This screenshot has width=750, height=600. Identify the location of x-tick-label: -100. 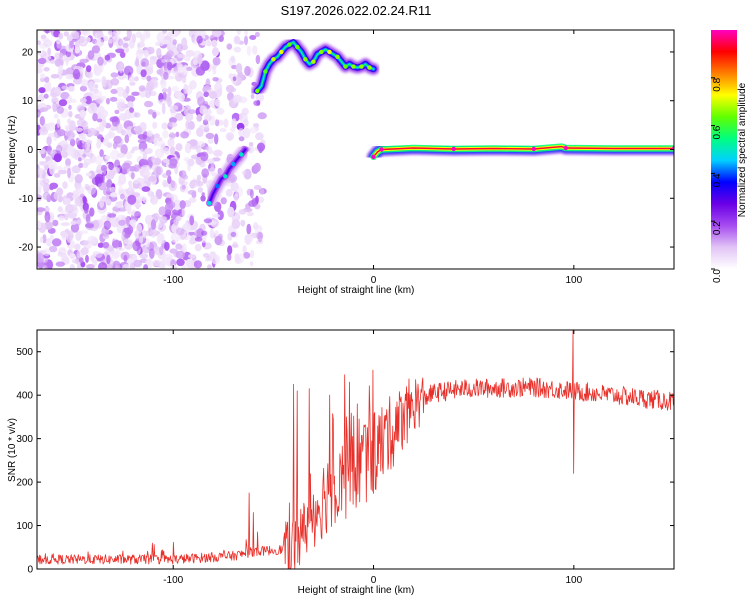
(173, 580).